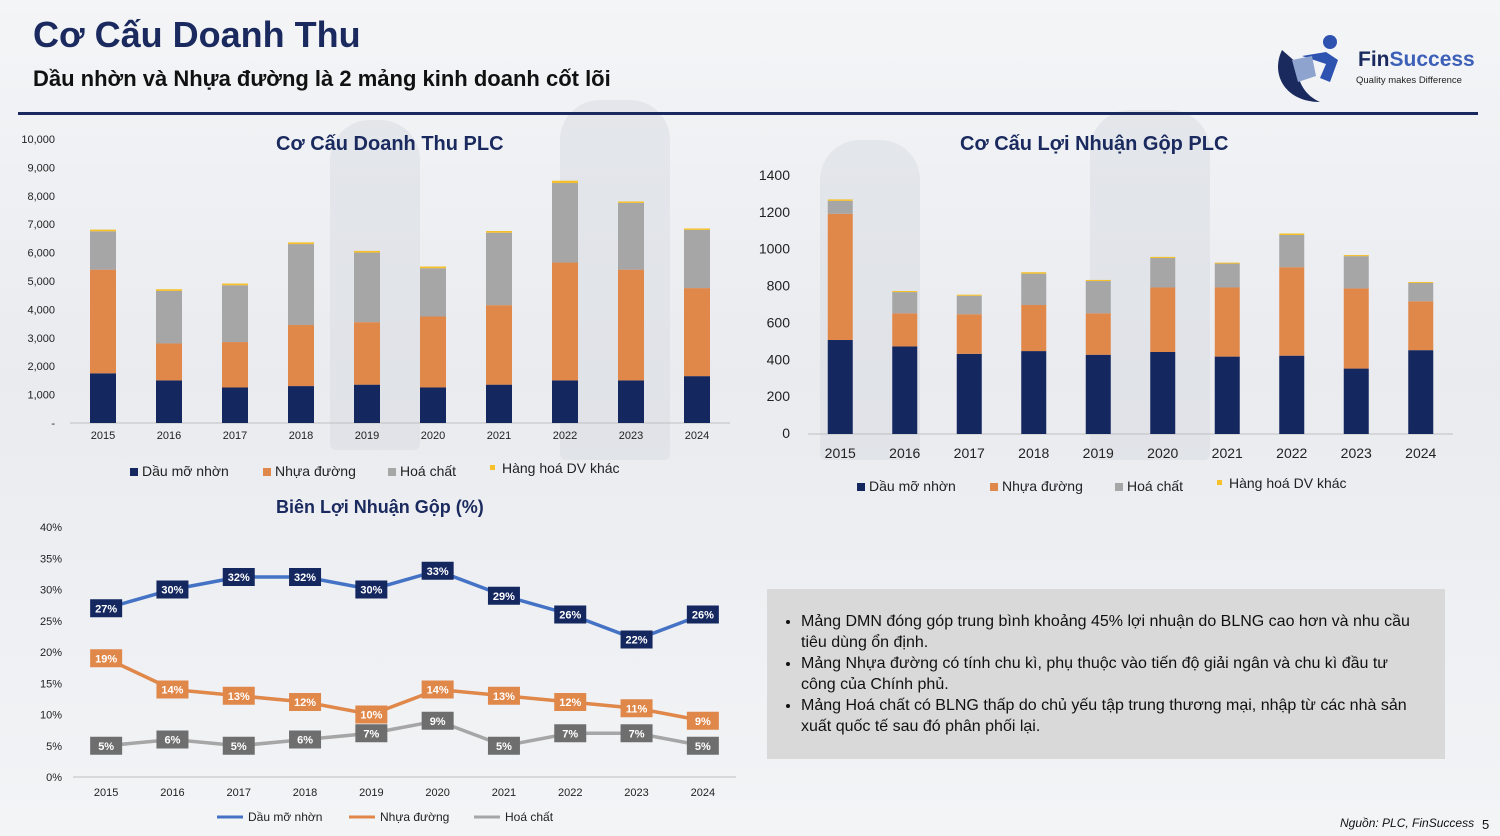 The height and width of the screenshot is (836, 1500). Describe the element at coordinates (438, 572) in the screenshot. I see `data-label: 33%` at that location.